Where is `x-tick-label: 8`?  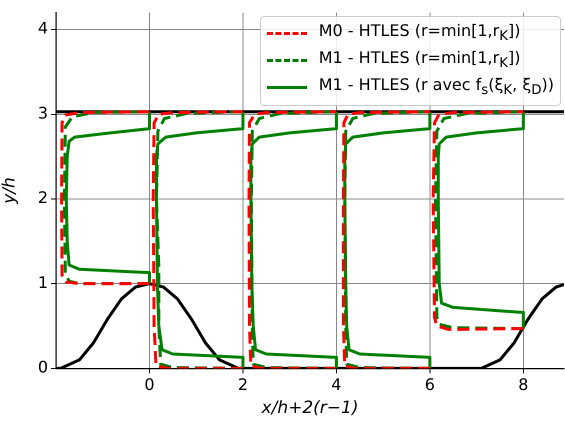 x-tick-label: 8 is located at coordinates (523, 384).